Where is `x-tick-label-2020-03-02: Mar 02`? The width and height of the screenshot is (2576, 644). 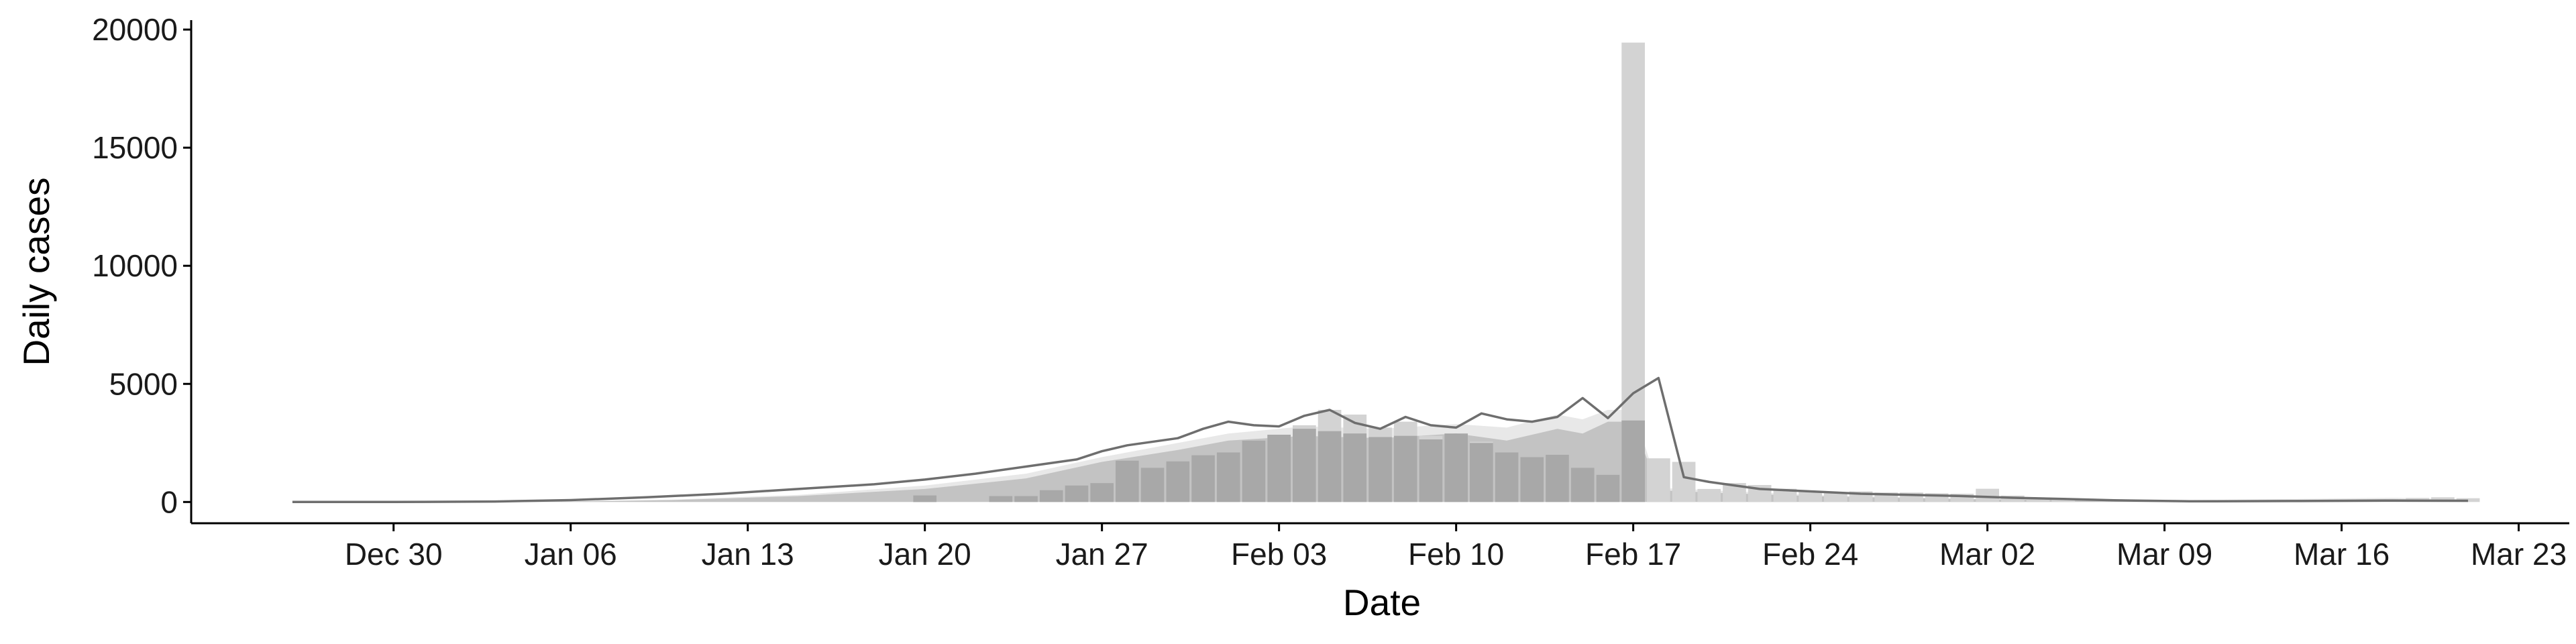 x-tick-label-2020-03-02: Mar 02 is located at coordinates (1987, 554).